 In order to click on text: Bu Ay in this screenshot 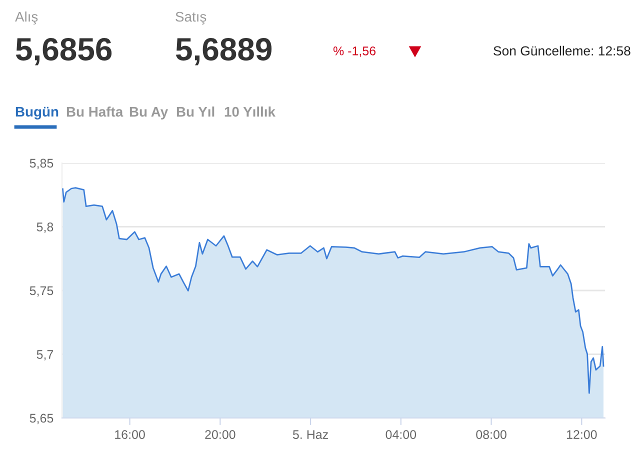, I will do `click(149, 113)`.